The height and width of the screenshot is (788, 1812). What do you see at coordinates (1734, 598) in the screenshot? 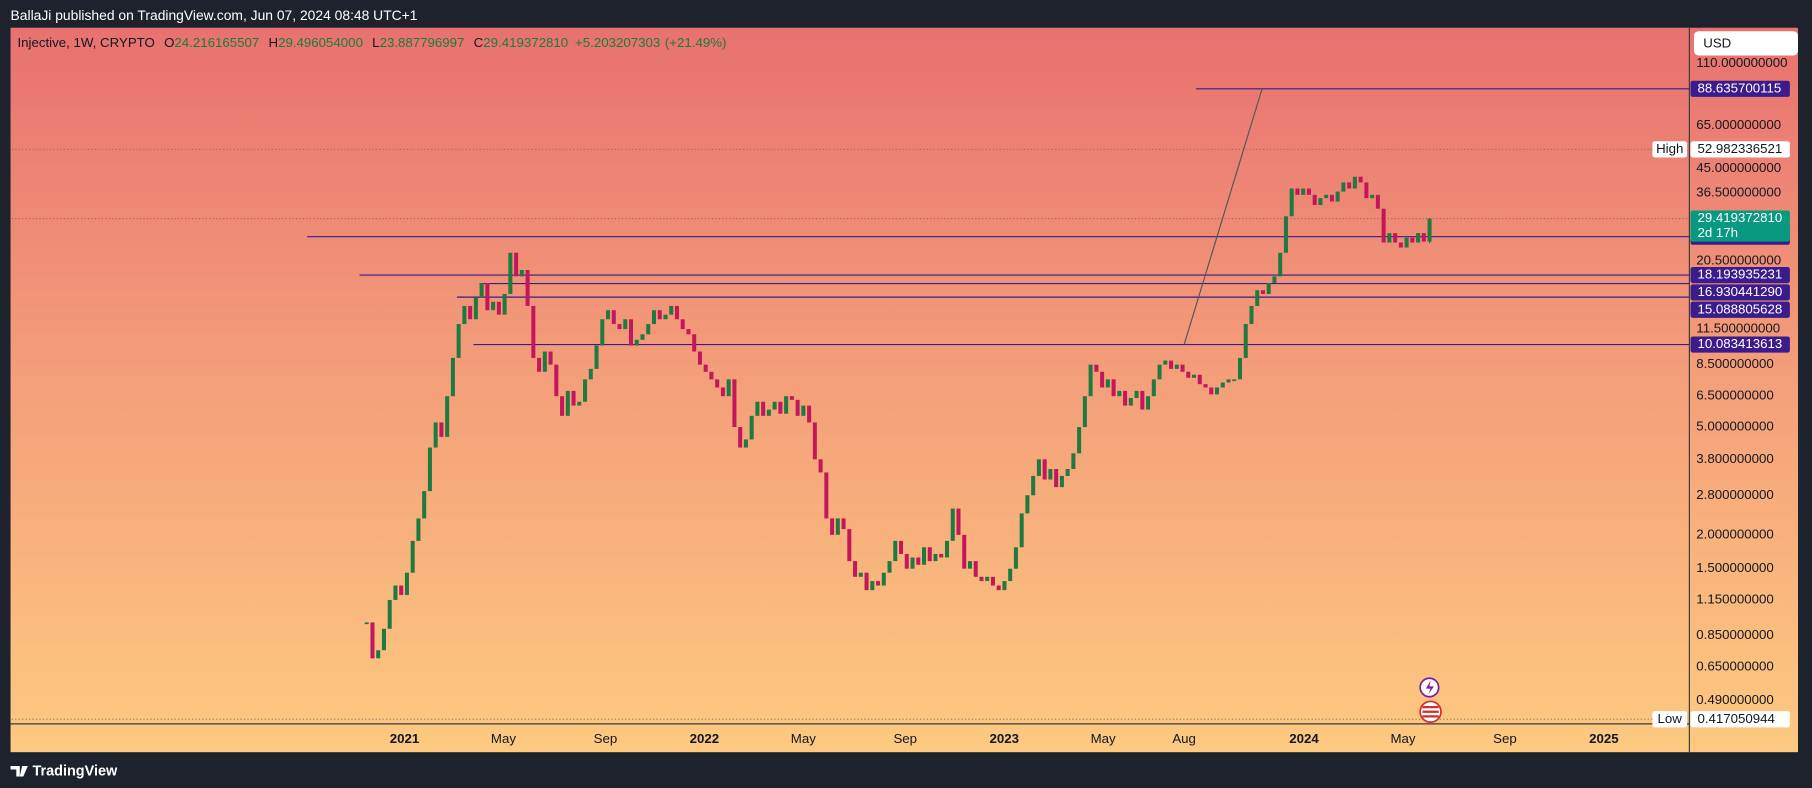
I see `y-tick-label: 1.150000000` at bounding box center [1734, 598].